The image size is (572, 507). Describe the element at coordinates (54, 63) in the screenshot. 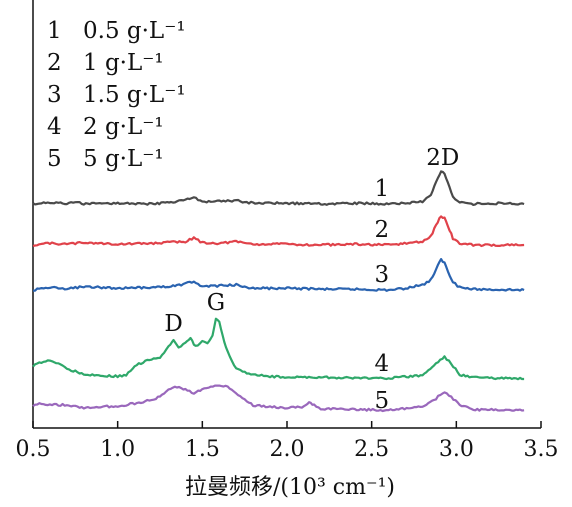

I see `legend-number: 2` at that location.